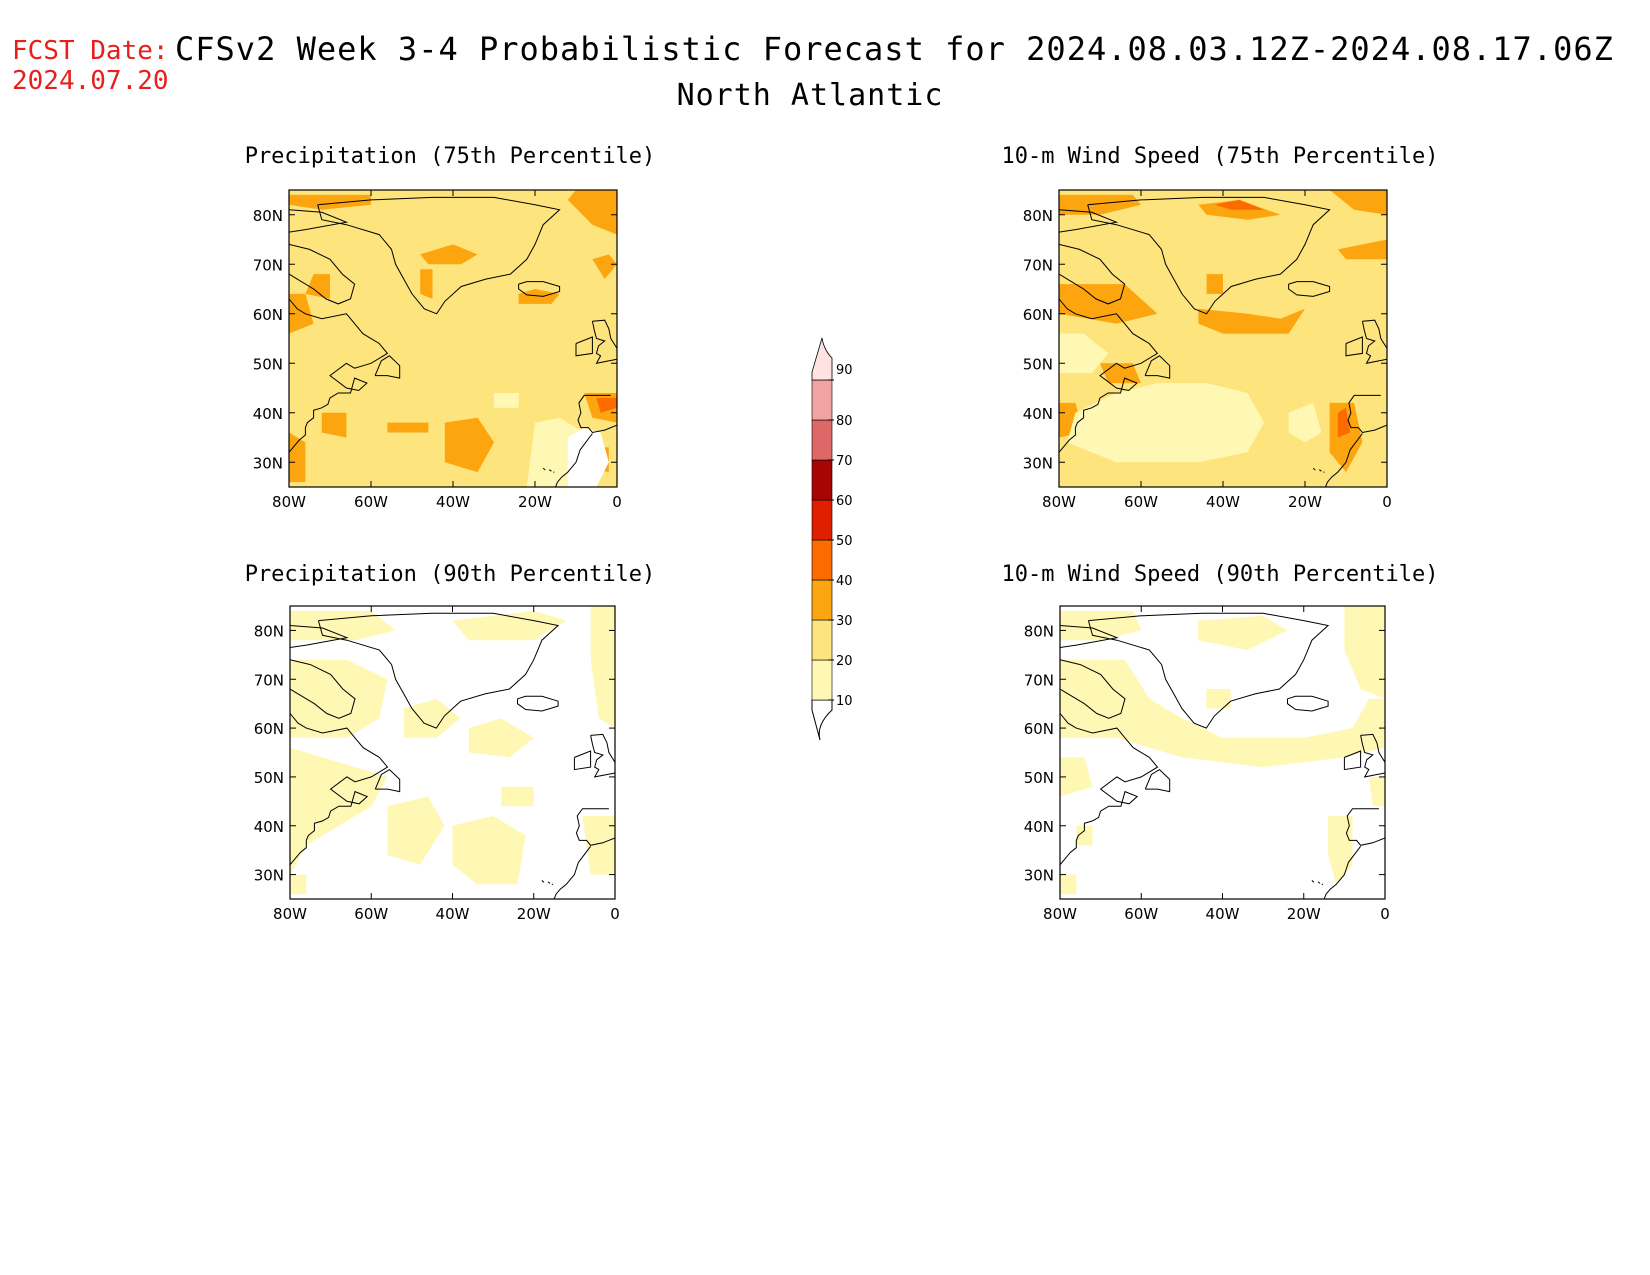 The height and width of the screenshot is (1275, 1650). I want to click on panel-title-precip-75: Precipitation (75th Percentile), so click(450, 156).